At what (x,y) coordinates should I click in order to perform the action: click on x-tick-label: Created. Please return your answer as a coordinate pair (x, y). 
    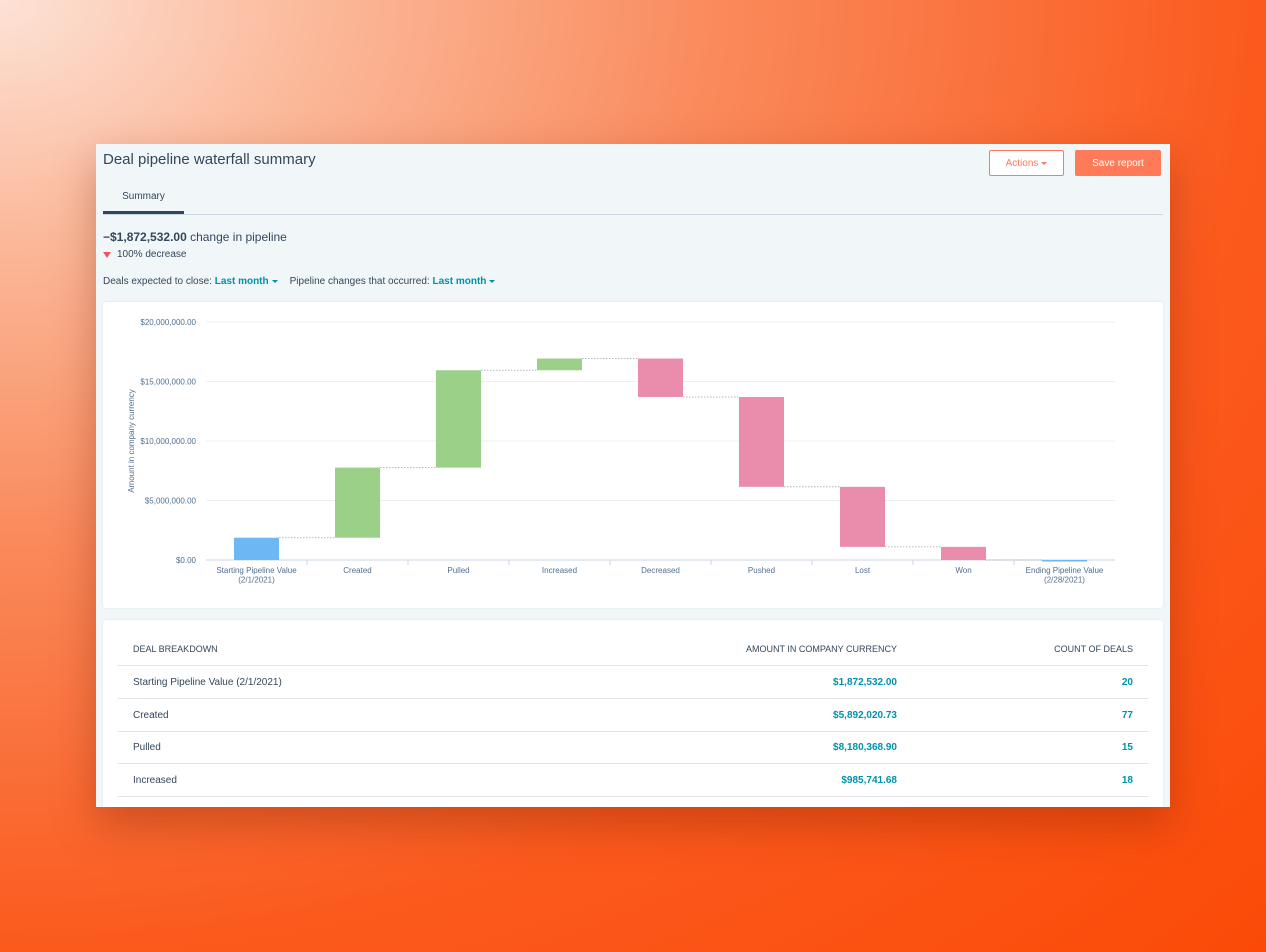
    Looking at the image, I should click on (357, 570).